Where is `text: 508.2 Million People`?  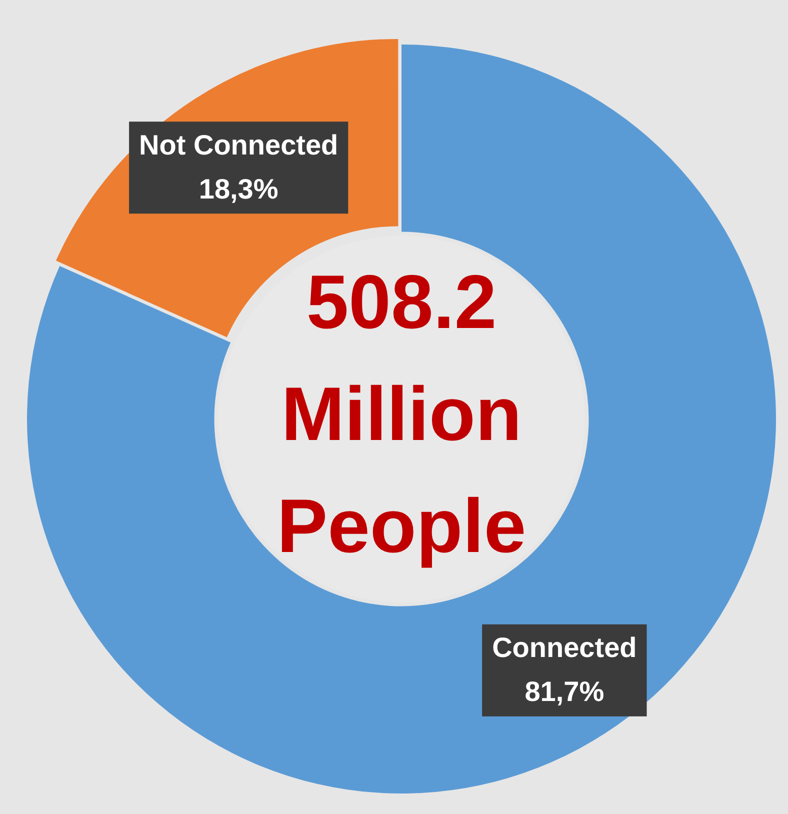 text: 508.2 Million People is located at coordinates (401, 414).